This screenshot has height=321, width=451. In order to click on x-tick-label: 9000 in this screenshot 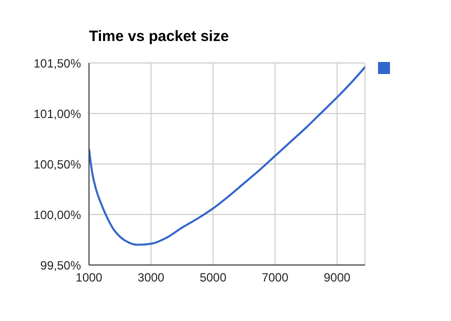, I will do `click(337, 277)`.